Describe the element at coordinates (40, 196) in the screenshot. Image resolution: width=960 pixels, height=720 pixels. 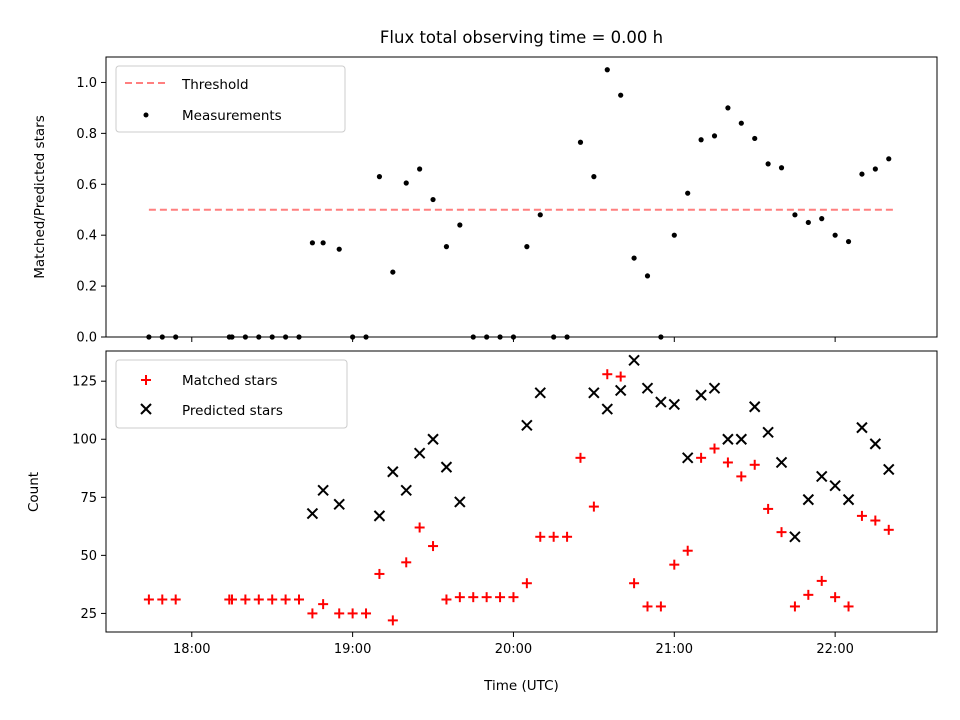
I see `top-y-axis-label: Matched/Predicted stars` at that location.